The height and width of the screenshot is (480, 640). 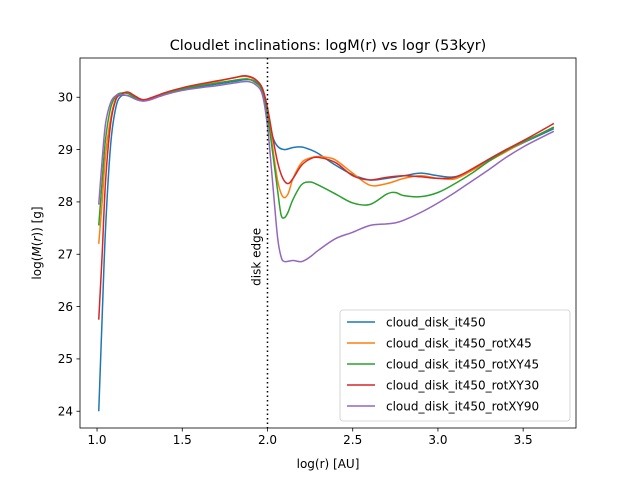 I want to click on legend-label: cloud_disk_it450, so click(x=436, y=322).